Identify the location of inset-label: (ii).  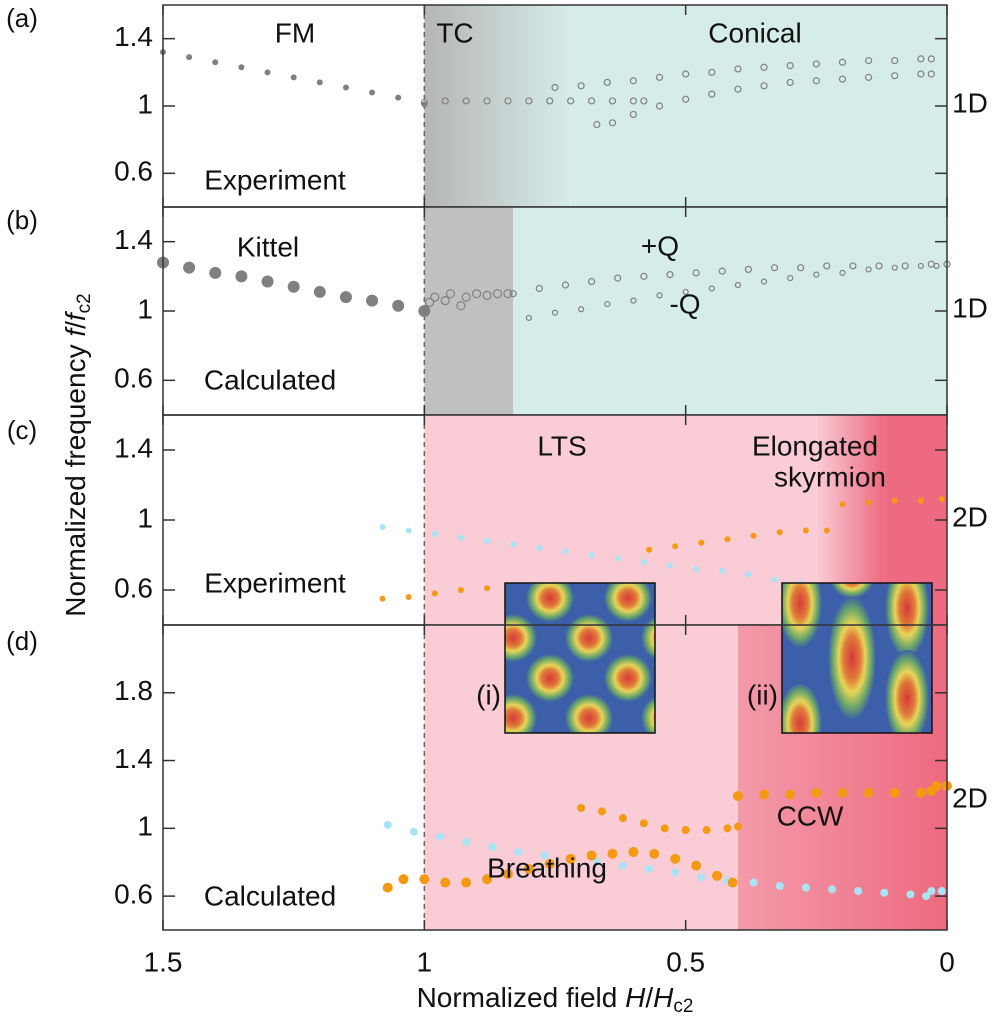
(762, 694).